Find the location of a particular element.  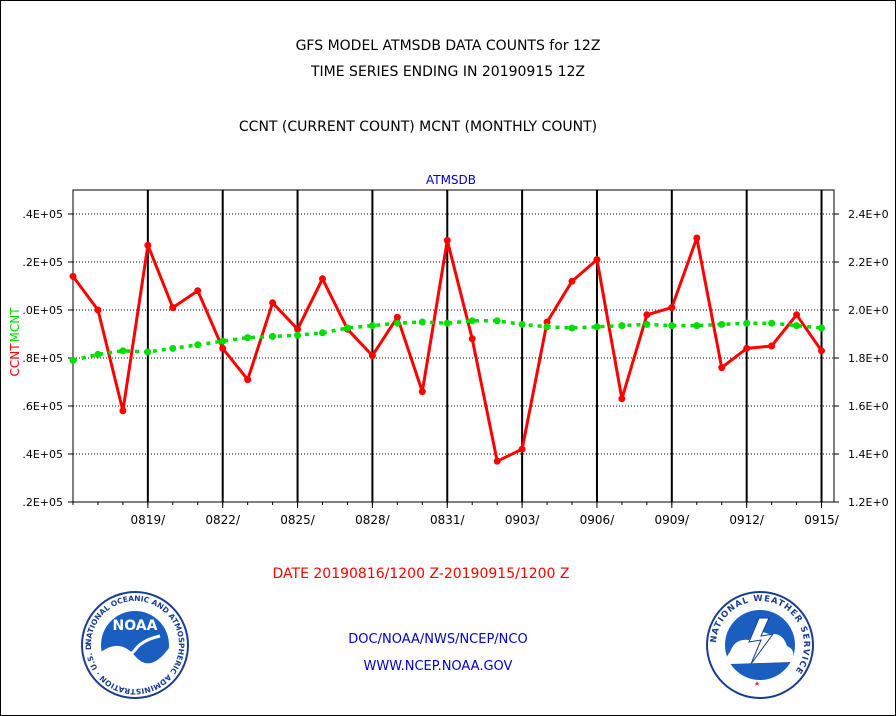

right-tick-label: 1.8E+0 is located at coordinates (868, 358).